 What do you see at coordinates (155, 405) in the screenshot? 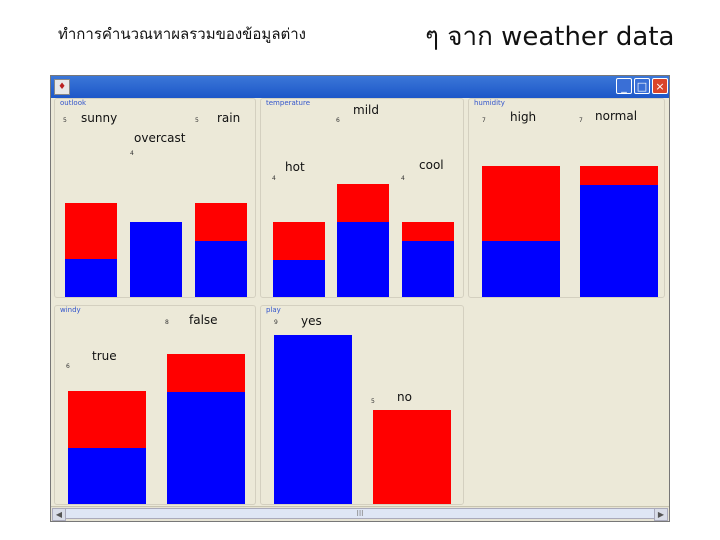
I see `panel-windy: windy 6 true 8 false` at bounding box center [155, 405].